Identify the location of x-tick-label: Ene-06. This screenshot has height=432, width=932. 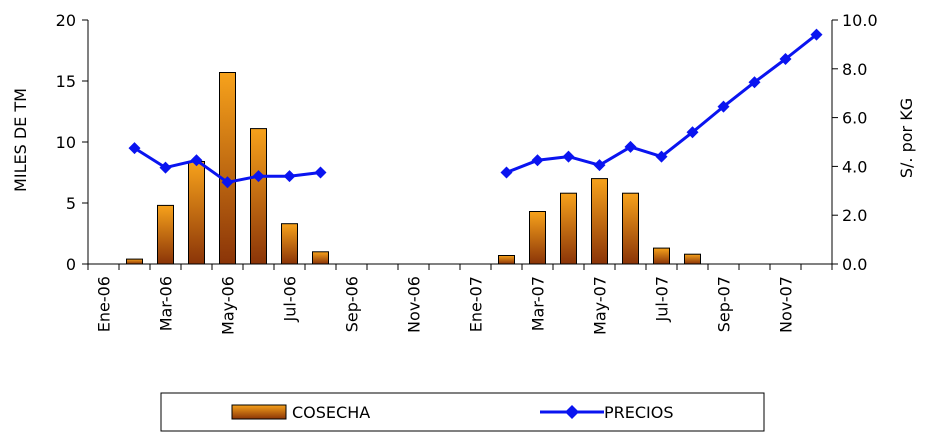
(104, 304).